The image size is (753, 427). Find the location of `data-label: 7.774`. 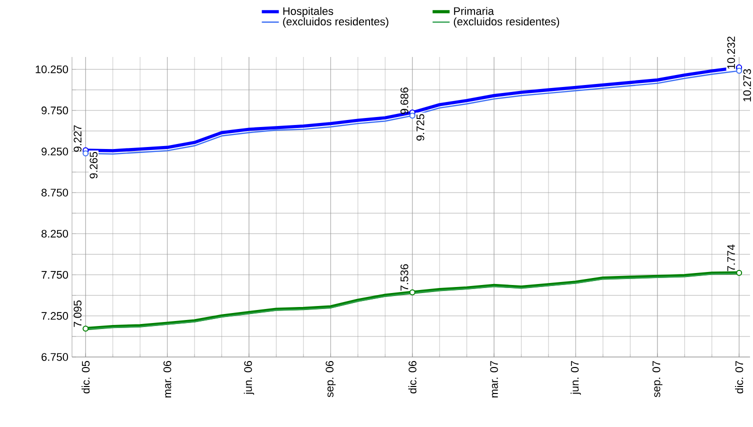

data-label: 7.774 is located at coordinates (731, 258).